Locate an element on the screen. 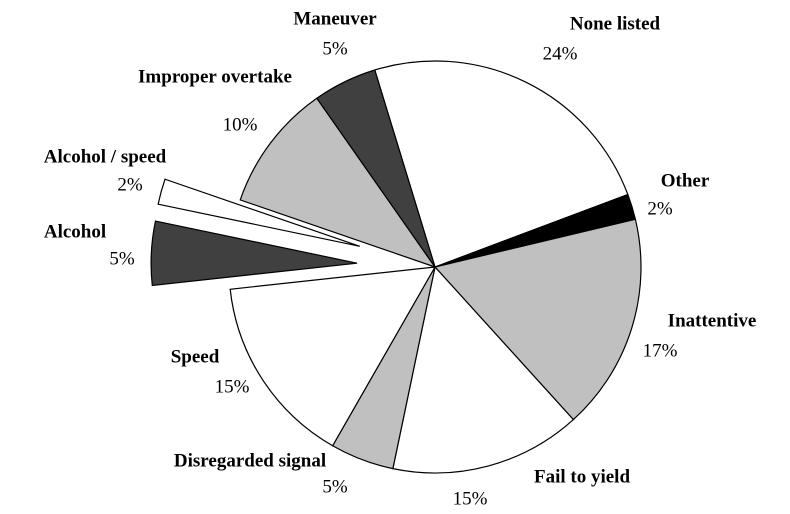  slice-label: Alcohol is located at coordinates (75, 231).